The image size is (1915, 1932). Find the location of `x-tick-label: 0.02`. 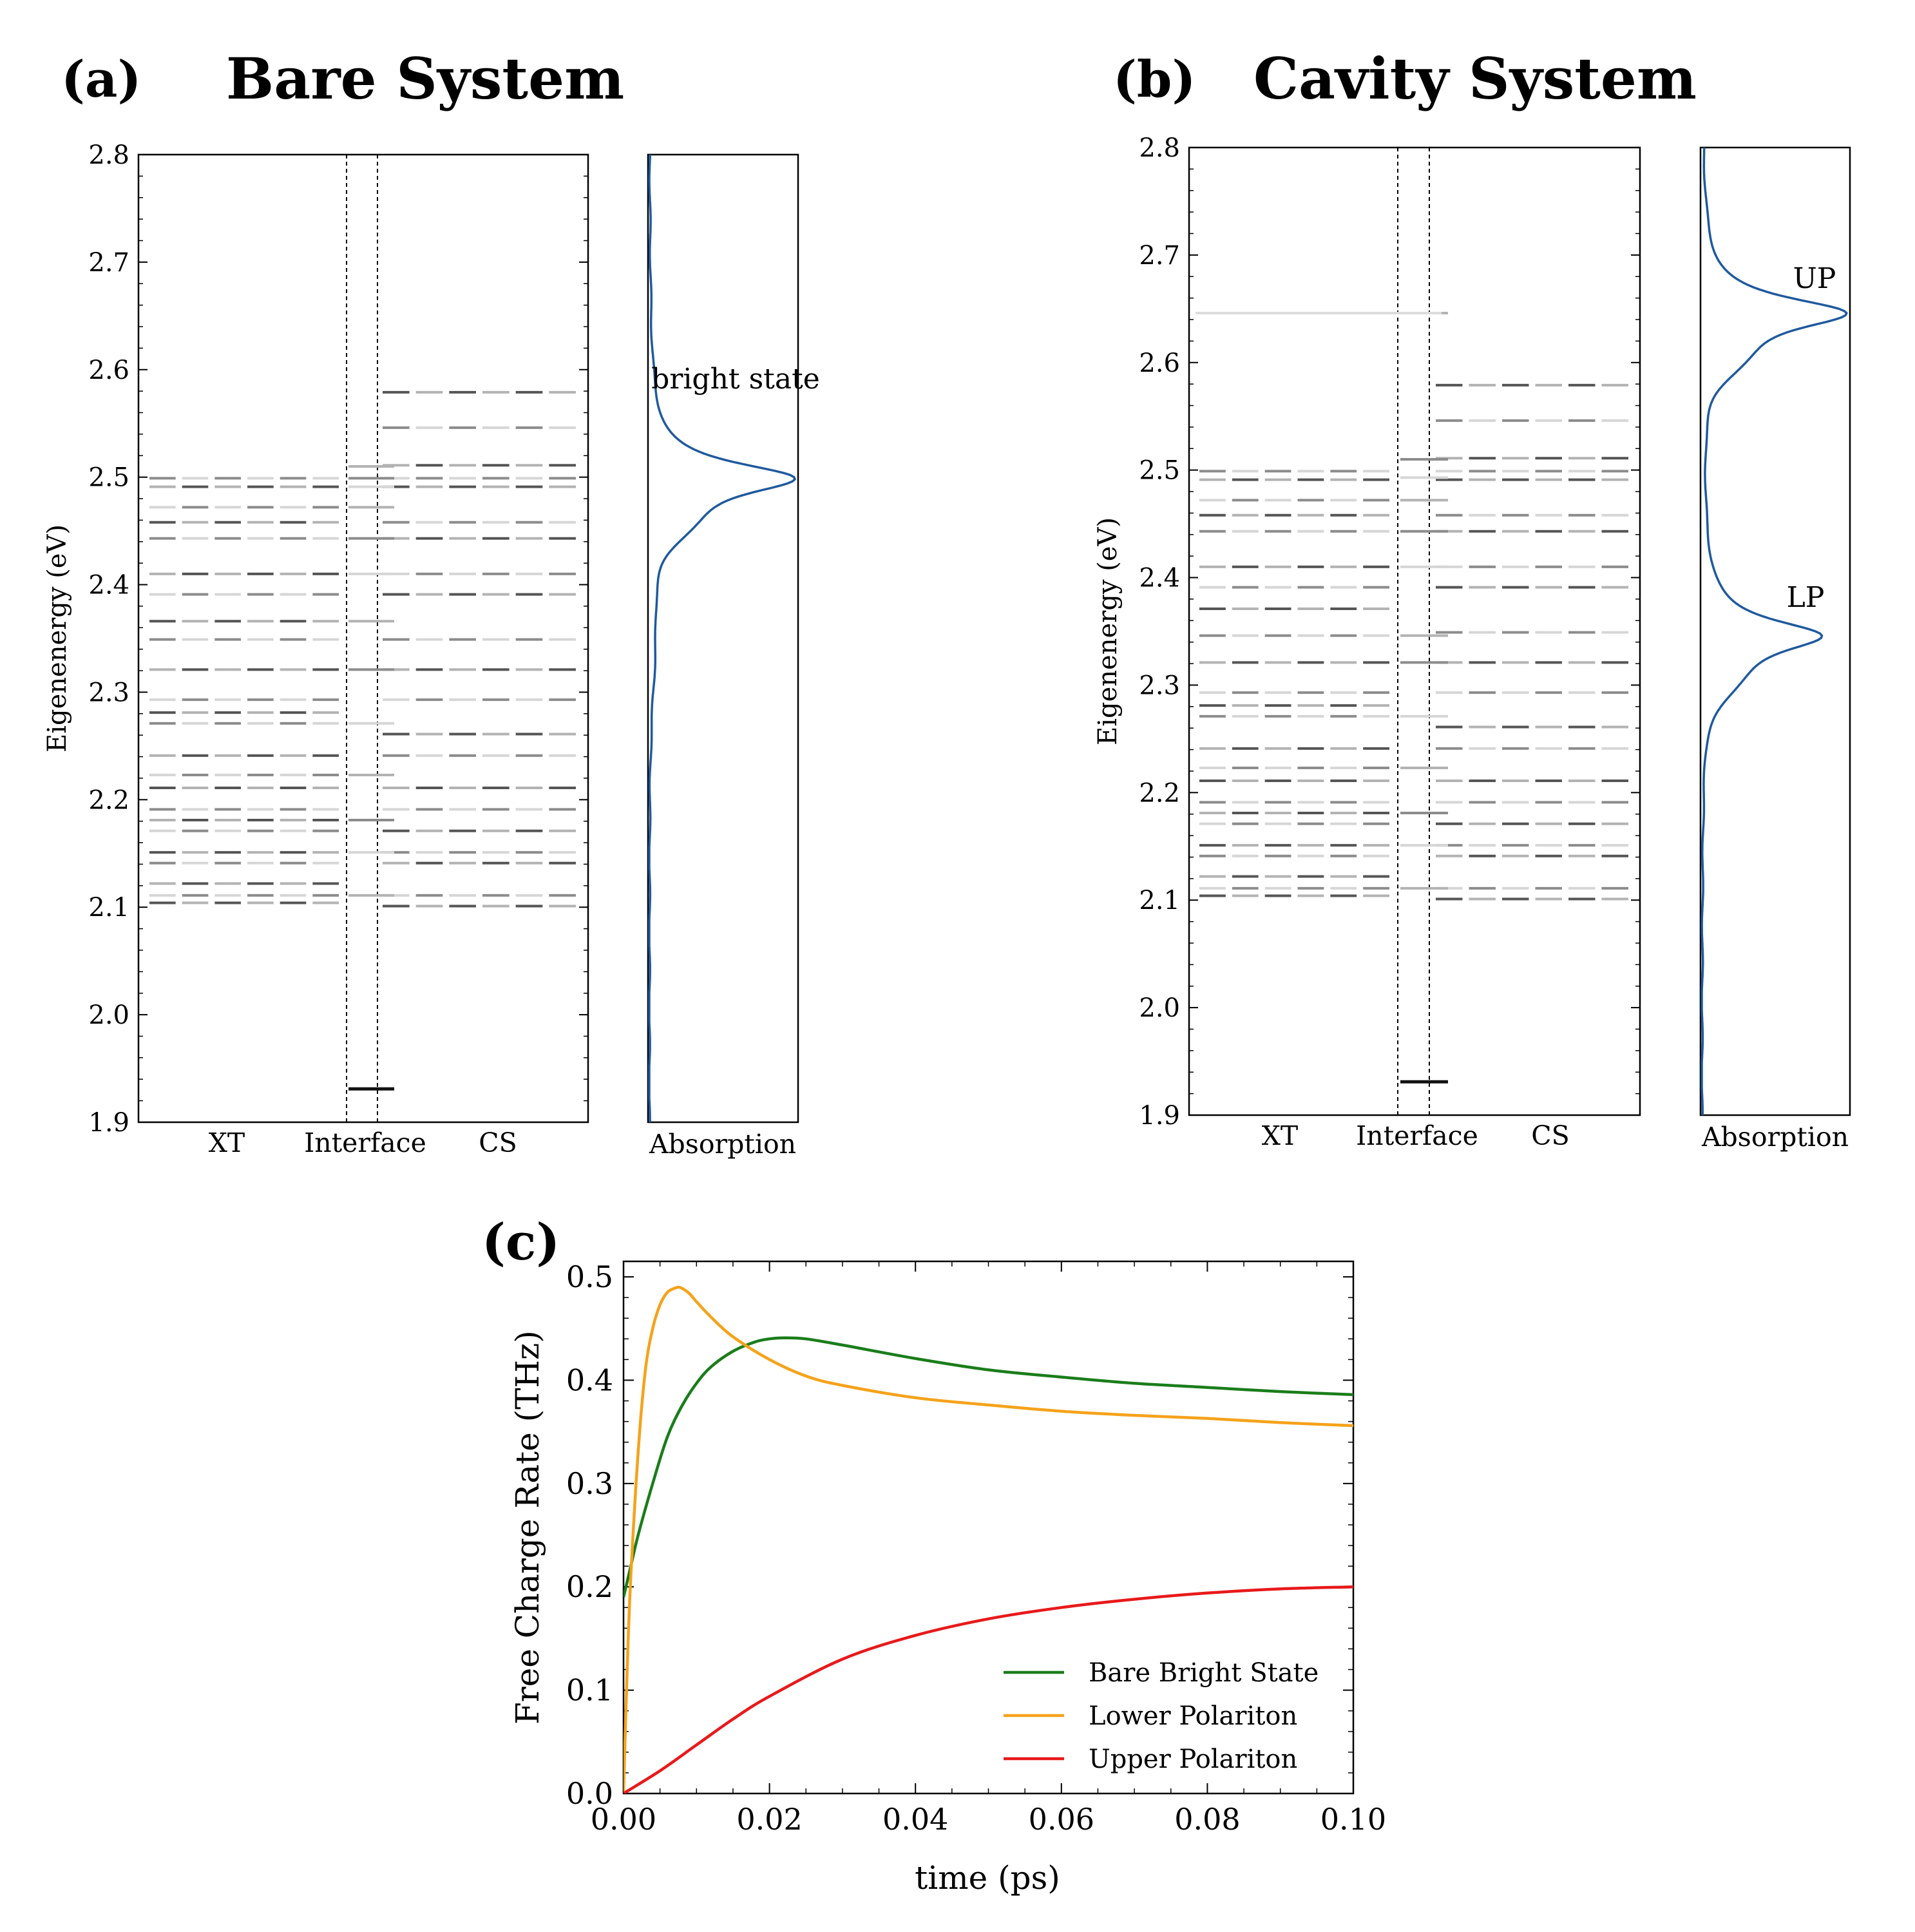

x-tick-label: 0.02 is located at coordinates (769, 1819).